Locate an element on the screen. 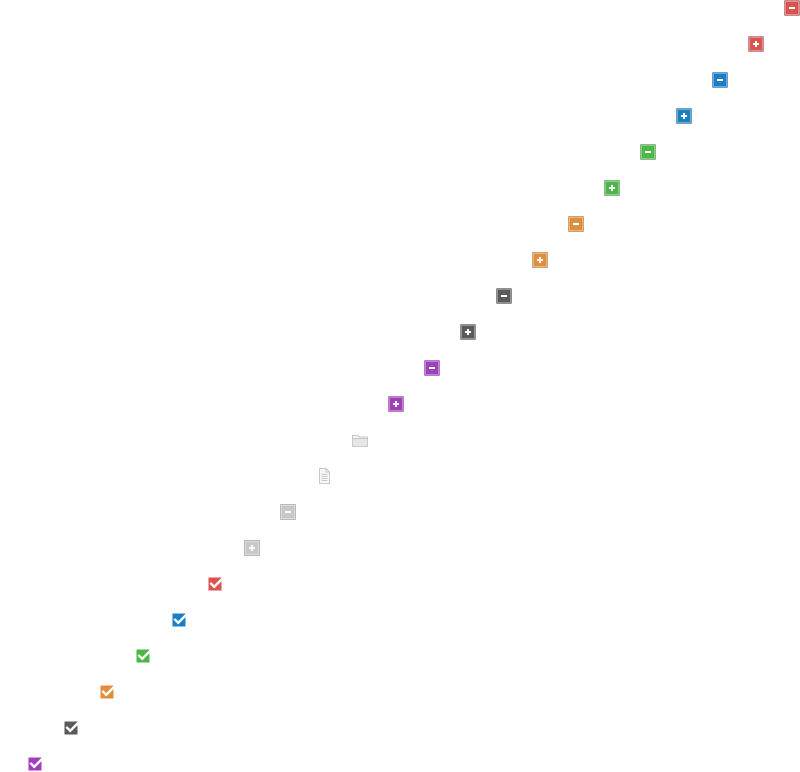 The image size is (800, 772). light-gray-minus-icon is located at coordinates (288, 512).